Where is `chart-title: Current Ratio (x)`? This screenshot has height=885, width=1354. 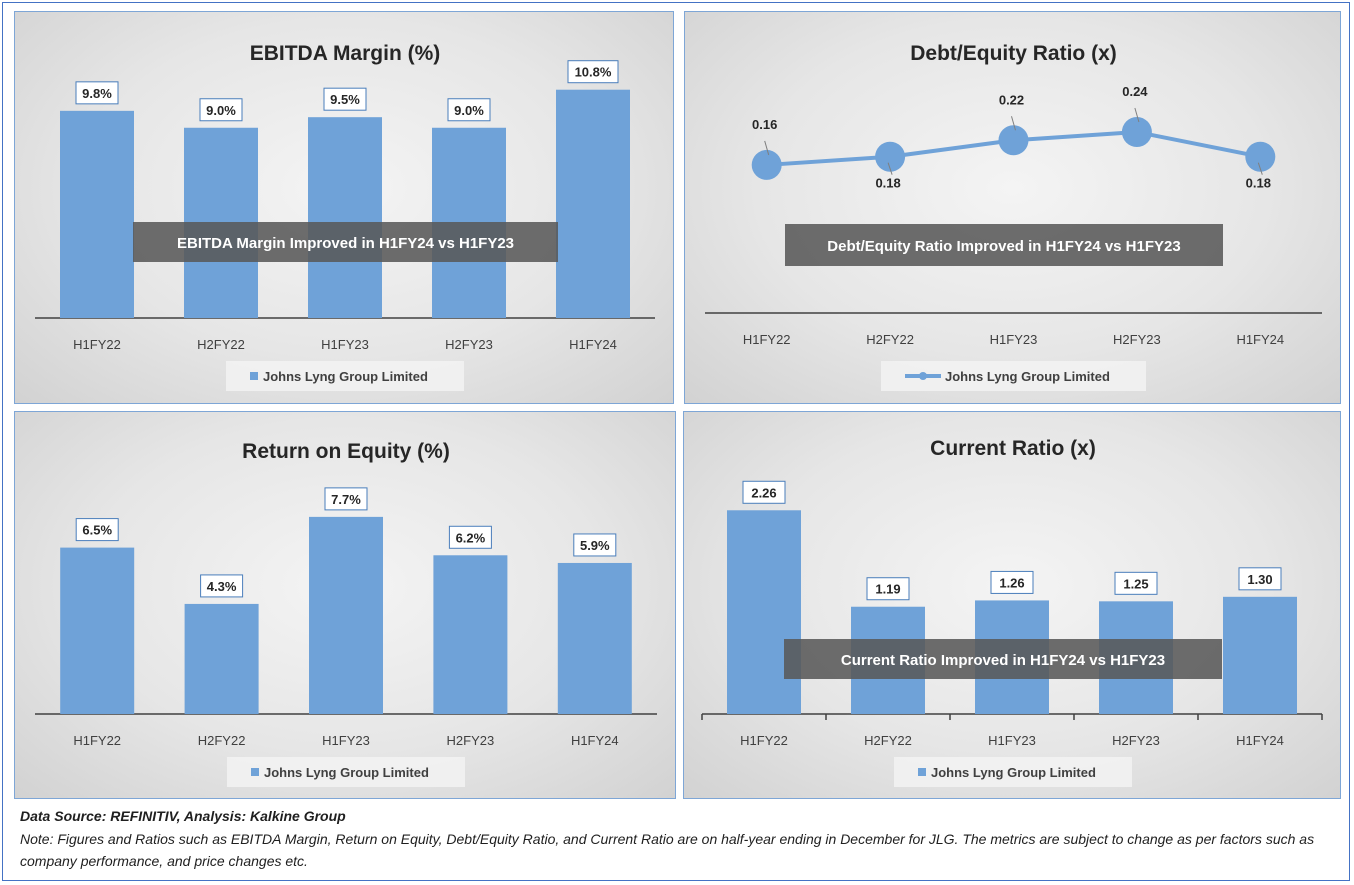 chart-title: Current Ratio (x) is located at coordinates (1013, 448).